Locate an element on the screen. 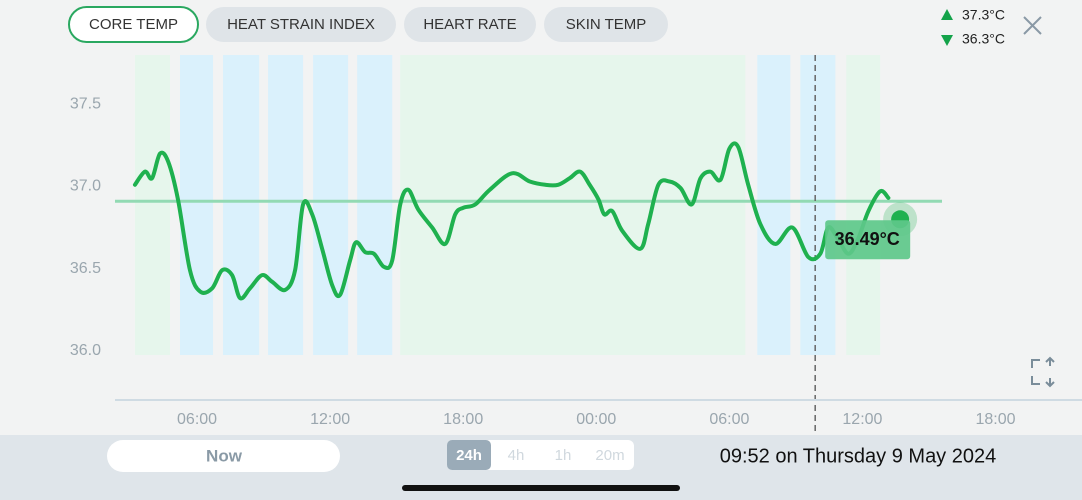 The width and height of the screenshot is (1082, 500). down-icon is located at coordinates (947, 40).